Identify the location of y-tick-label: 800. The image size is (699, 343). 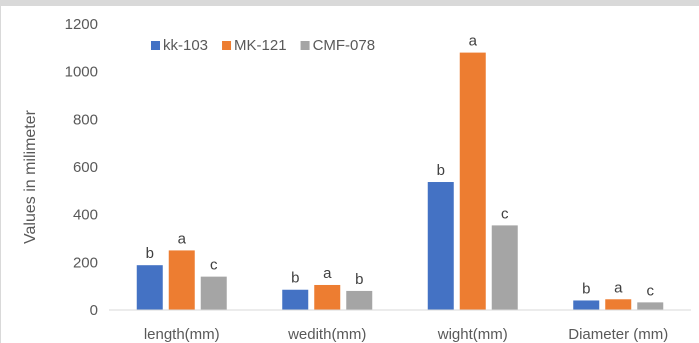
(85, 119).